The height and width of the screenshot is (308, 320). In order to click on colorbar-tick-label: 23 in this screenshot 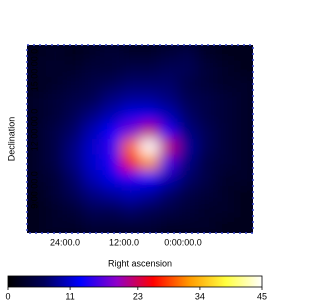, I will do `click(138, 296)`.